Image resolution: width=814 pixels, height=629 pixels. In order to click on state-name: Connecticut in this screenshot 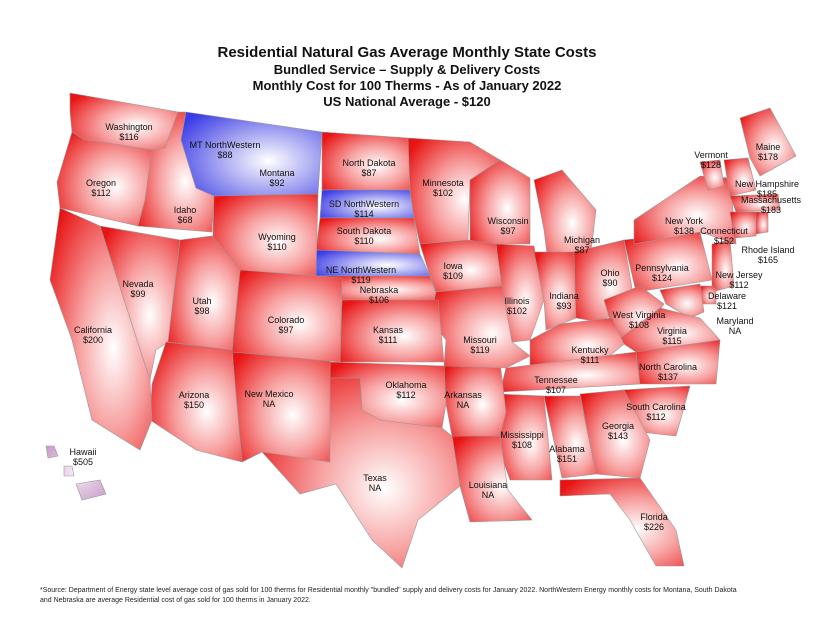, I will do `click(724, 231)`.